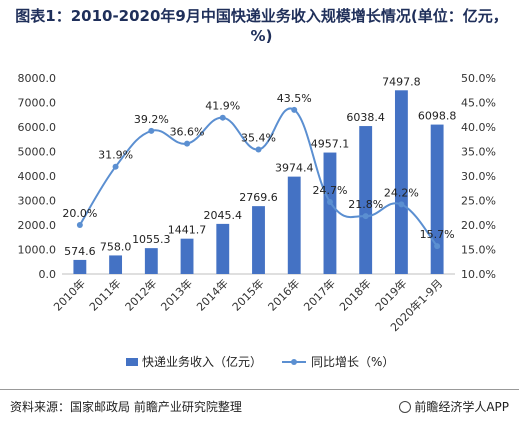 This screenshot has width=519, height=424. Describe the element at coordinates (437, 234) in the screenshot. I see `line-value-label: 15.7%` at that location.